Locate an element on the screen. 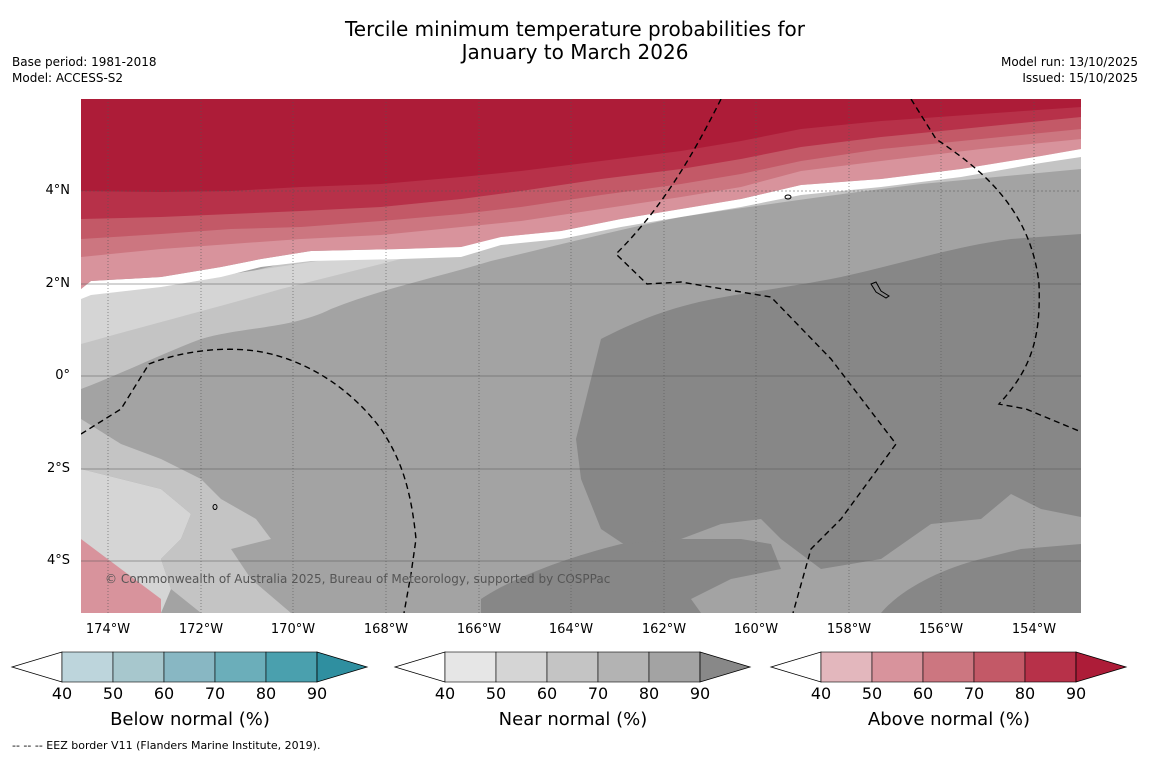 The height and width of the screenshot is (758, 1150). colorbar-near-ticks: 40 50 60 70 80 90 is located at coordinates (573, 694).